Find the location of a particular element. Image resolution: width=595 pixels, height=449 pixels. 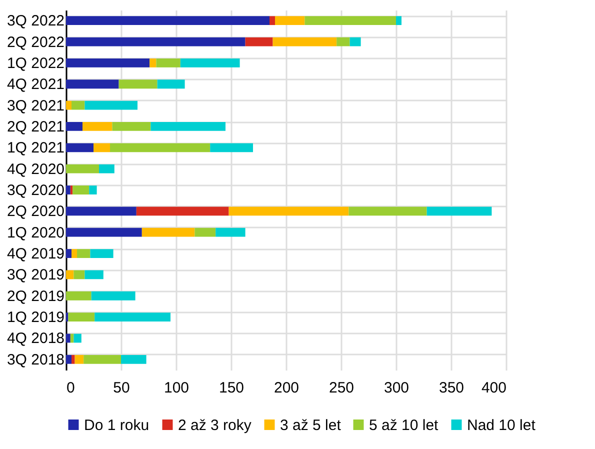

y-tick-label: 1Q 2022 is located at coordinates (35, 63).